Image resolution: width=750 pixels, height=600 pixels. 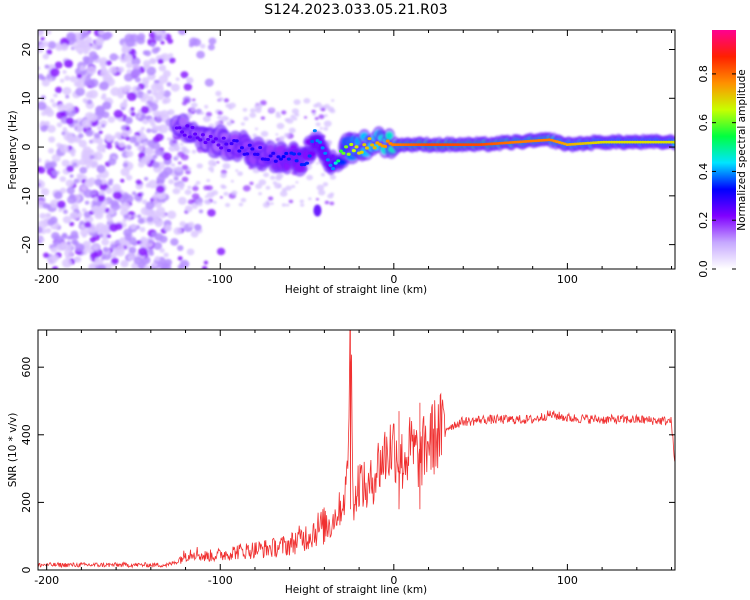 What do you see at coordinates (356, 590) in the screenshot?
I see `snr-x-label: Height of straight line (km)` at bounding box center [356, 590].